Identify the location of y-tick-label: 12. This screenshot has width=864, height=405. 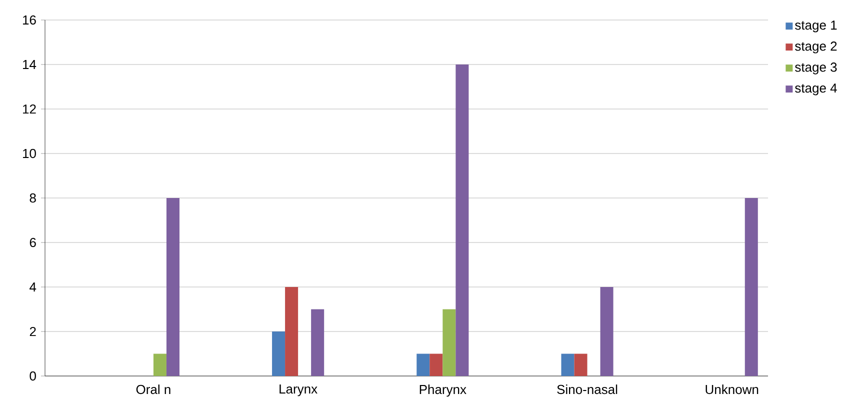
(29, 109).